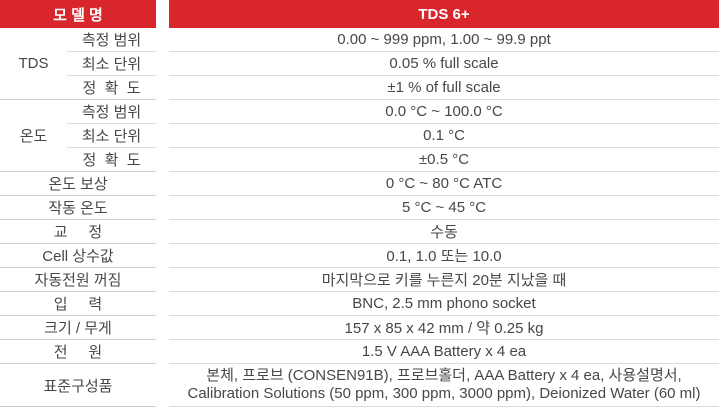 The image size is (719, 407). What do you see at coordinates (444, 232) in the screenshot?
I see `row-value: 수동` at bounding box center [444, 232].